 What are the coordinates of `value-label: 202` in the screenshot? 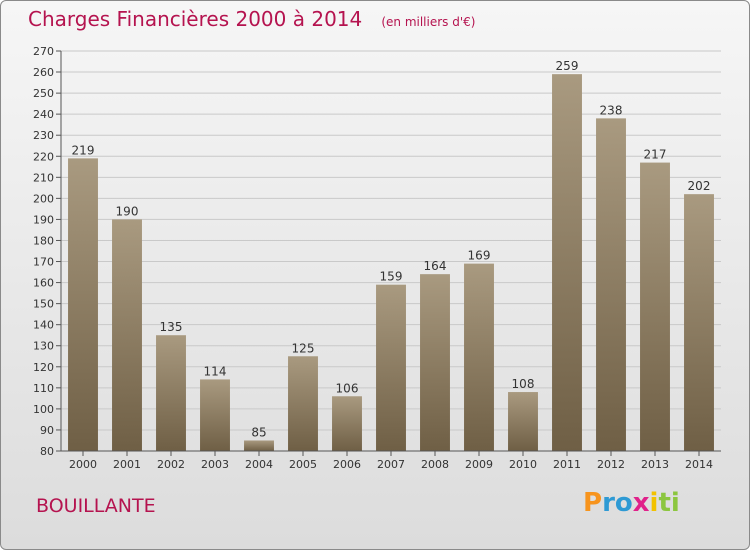 It's located at (699, 186).